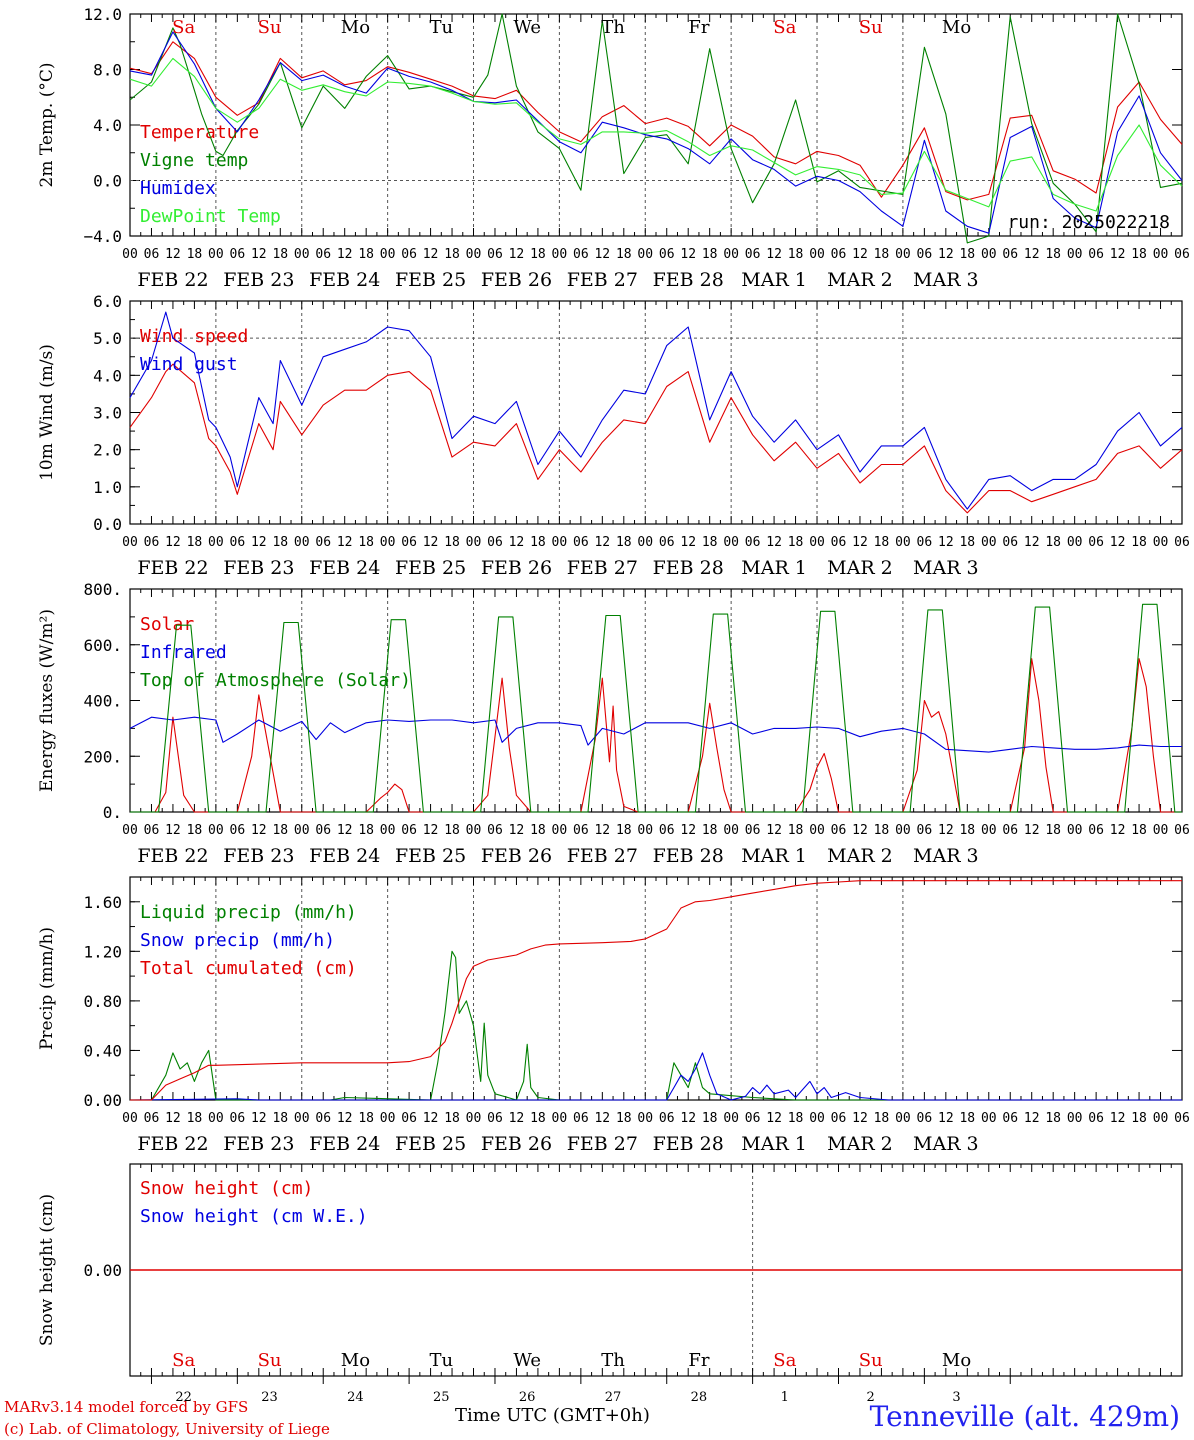  Describe the element at coordinates (516, 568) in the screenshot. I see `date-label: FEB 26` at that location.